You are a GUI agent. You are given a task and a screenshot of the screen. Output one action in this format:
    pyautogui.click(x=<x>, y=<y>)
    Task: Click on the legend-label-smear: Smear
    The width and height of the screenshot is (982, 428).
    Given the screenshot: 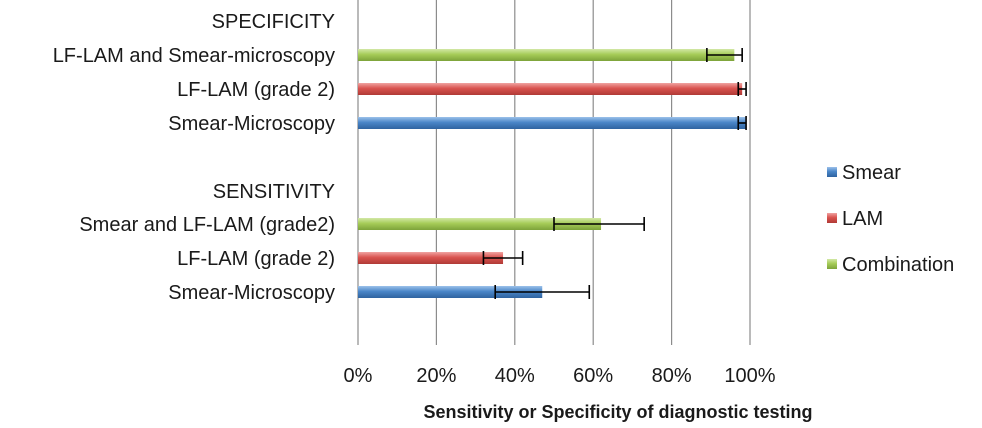 What is the action you would take?
    pyautogui.click(x=871, y=173)
    